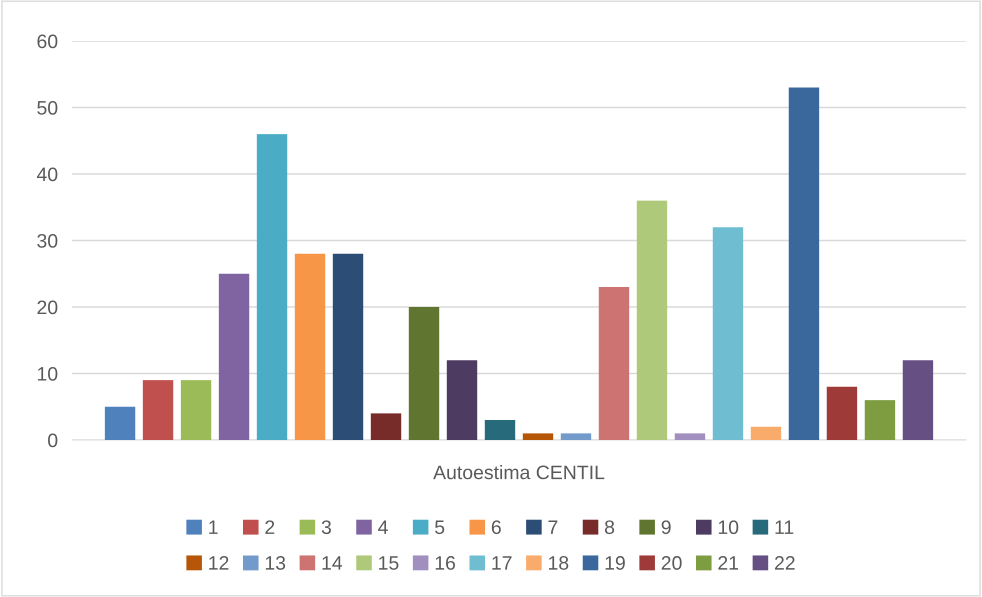 This screenshot has height=597, width=982. I want to click on legend-label: 14, so click(332, 563).